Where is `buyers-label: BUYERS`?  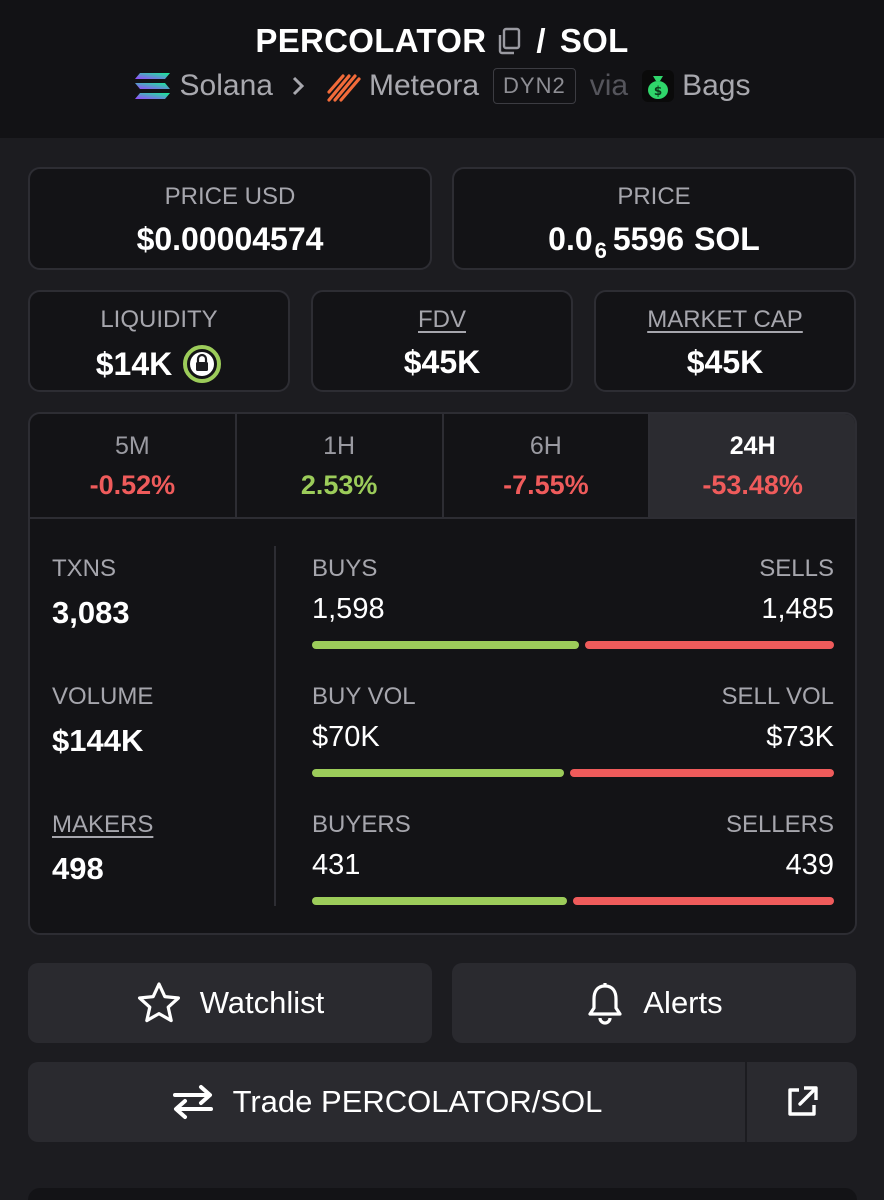
buyers-label: BUYERS is located at coordinates (361, 824).